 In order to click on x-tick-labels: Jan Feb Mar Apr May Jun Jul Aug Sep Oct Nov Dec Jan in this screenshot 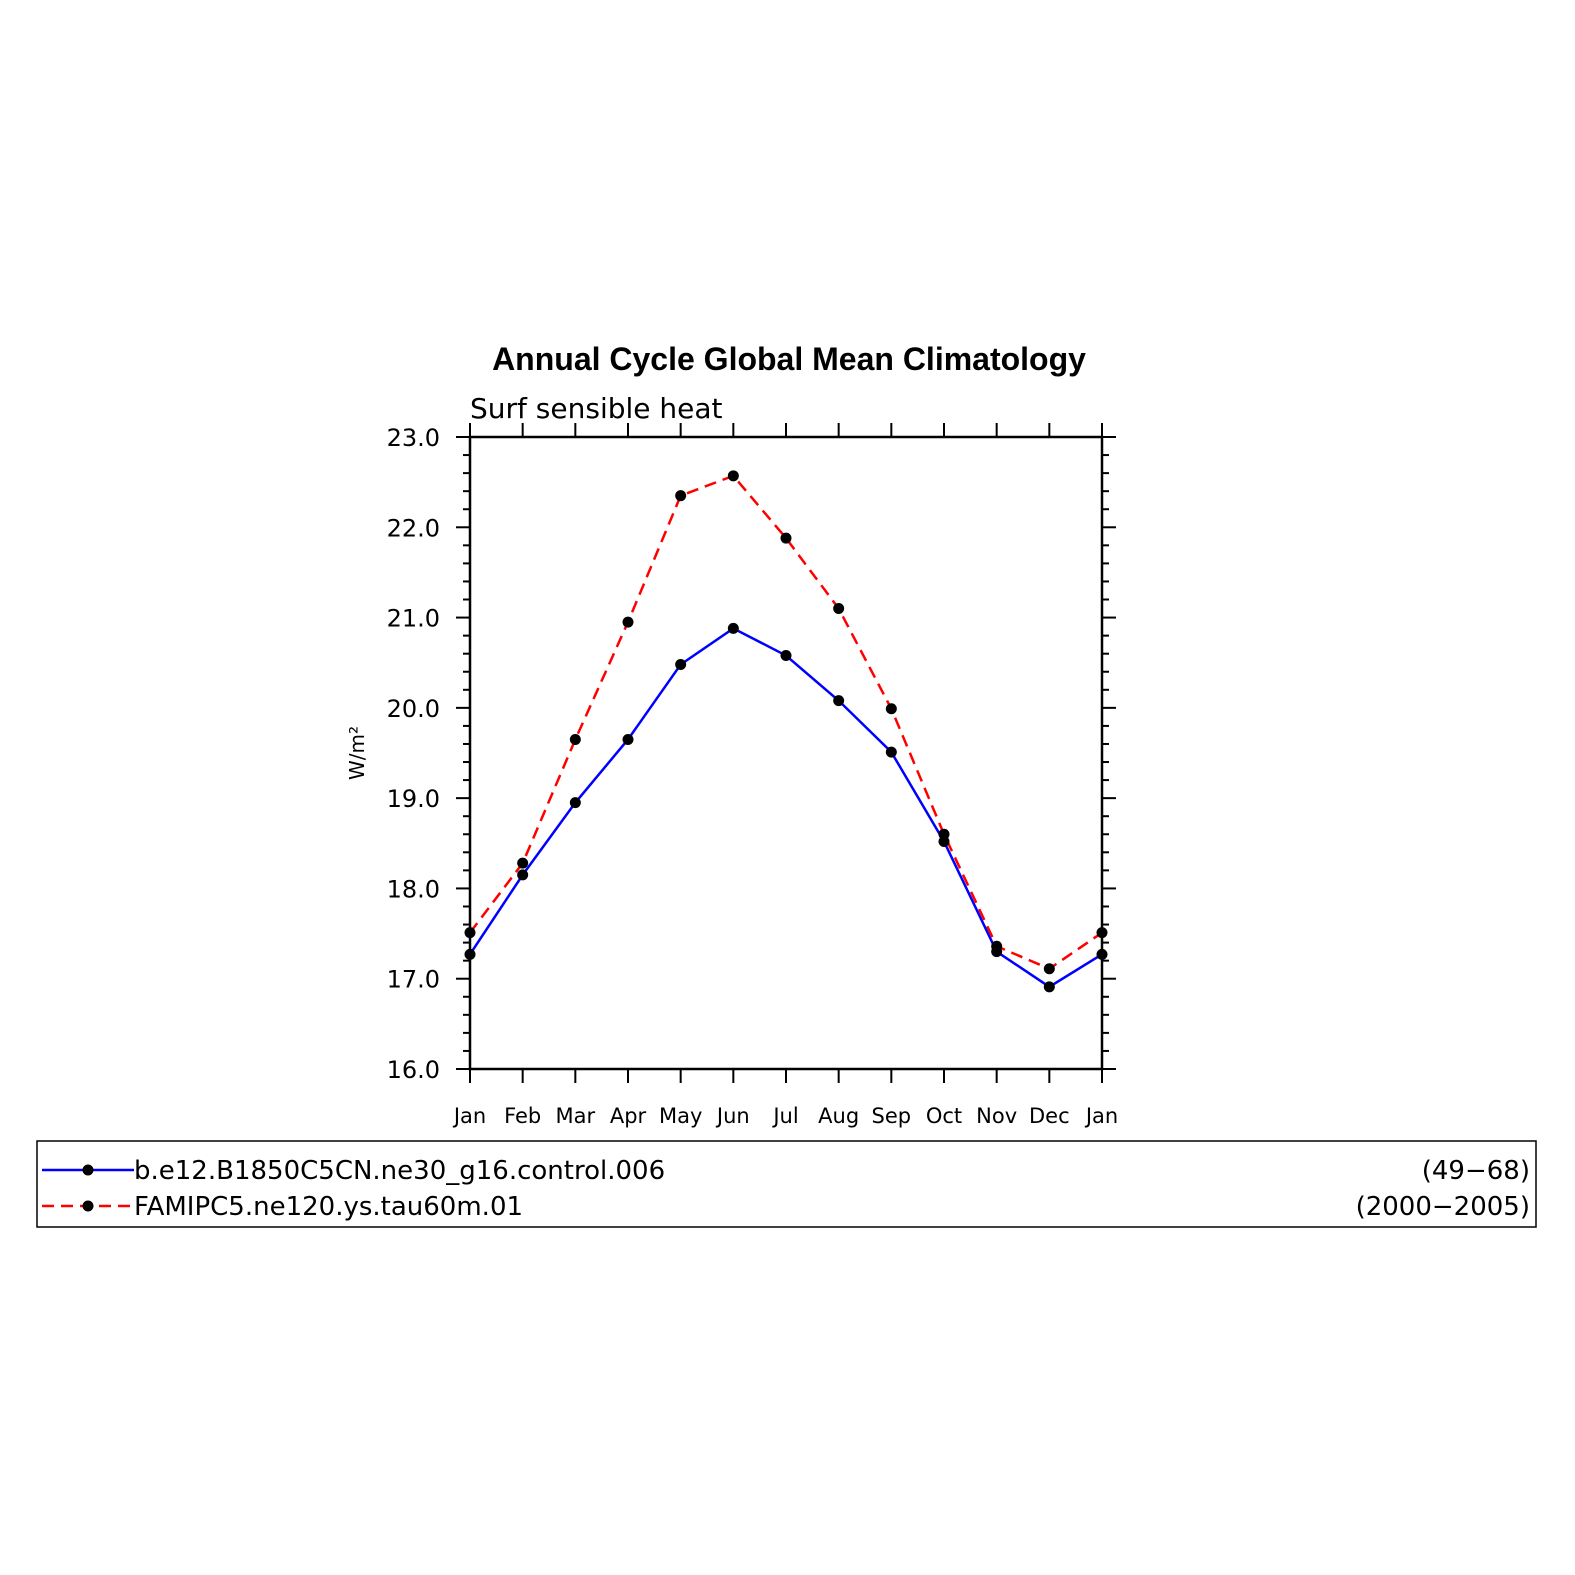, I will do `click(785, 1116)`.